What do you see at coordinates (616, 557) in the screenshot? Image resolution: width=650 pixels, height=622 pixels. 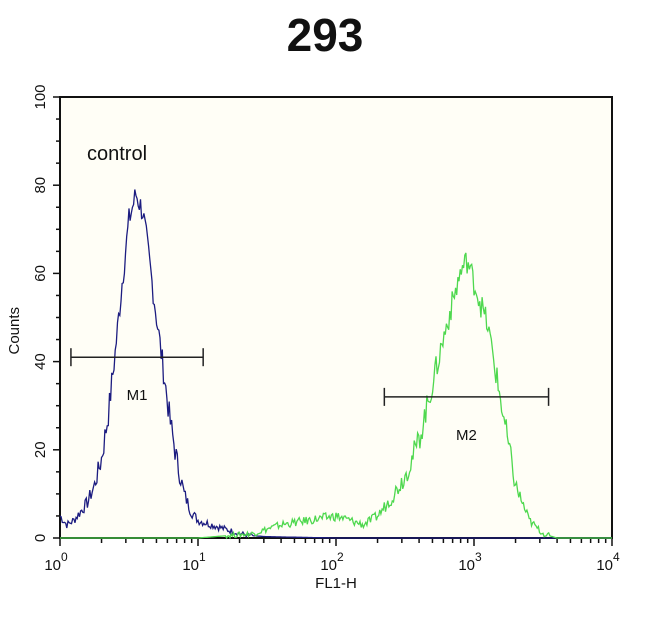 I see `x-tick-exponent: 4` at bounding box center [616, 557].